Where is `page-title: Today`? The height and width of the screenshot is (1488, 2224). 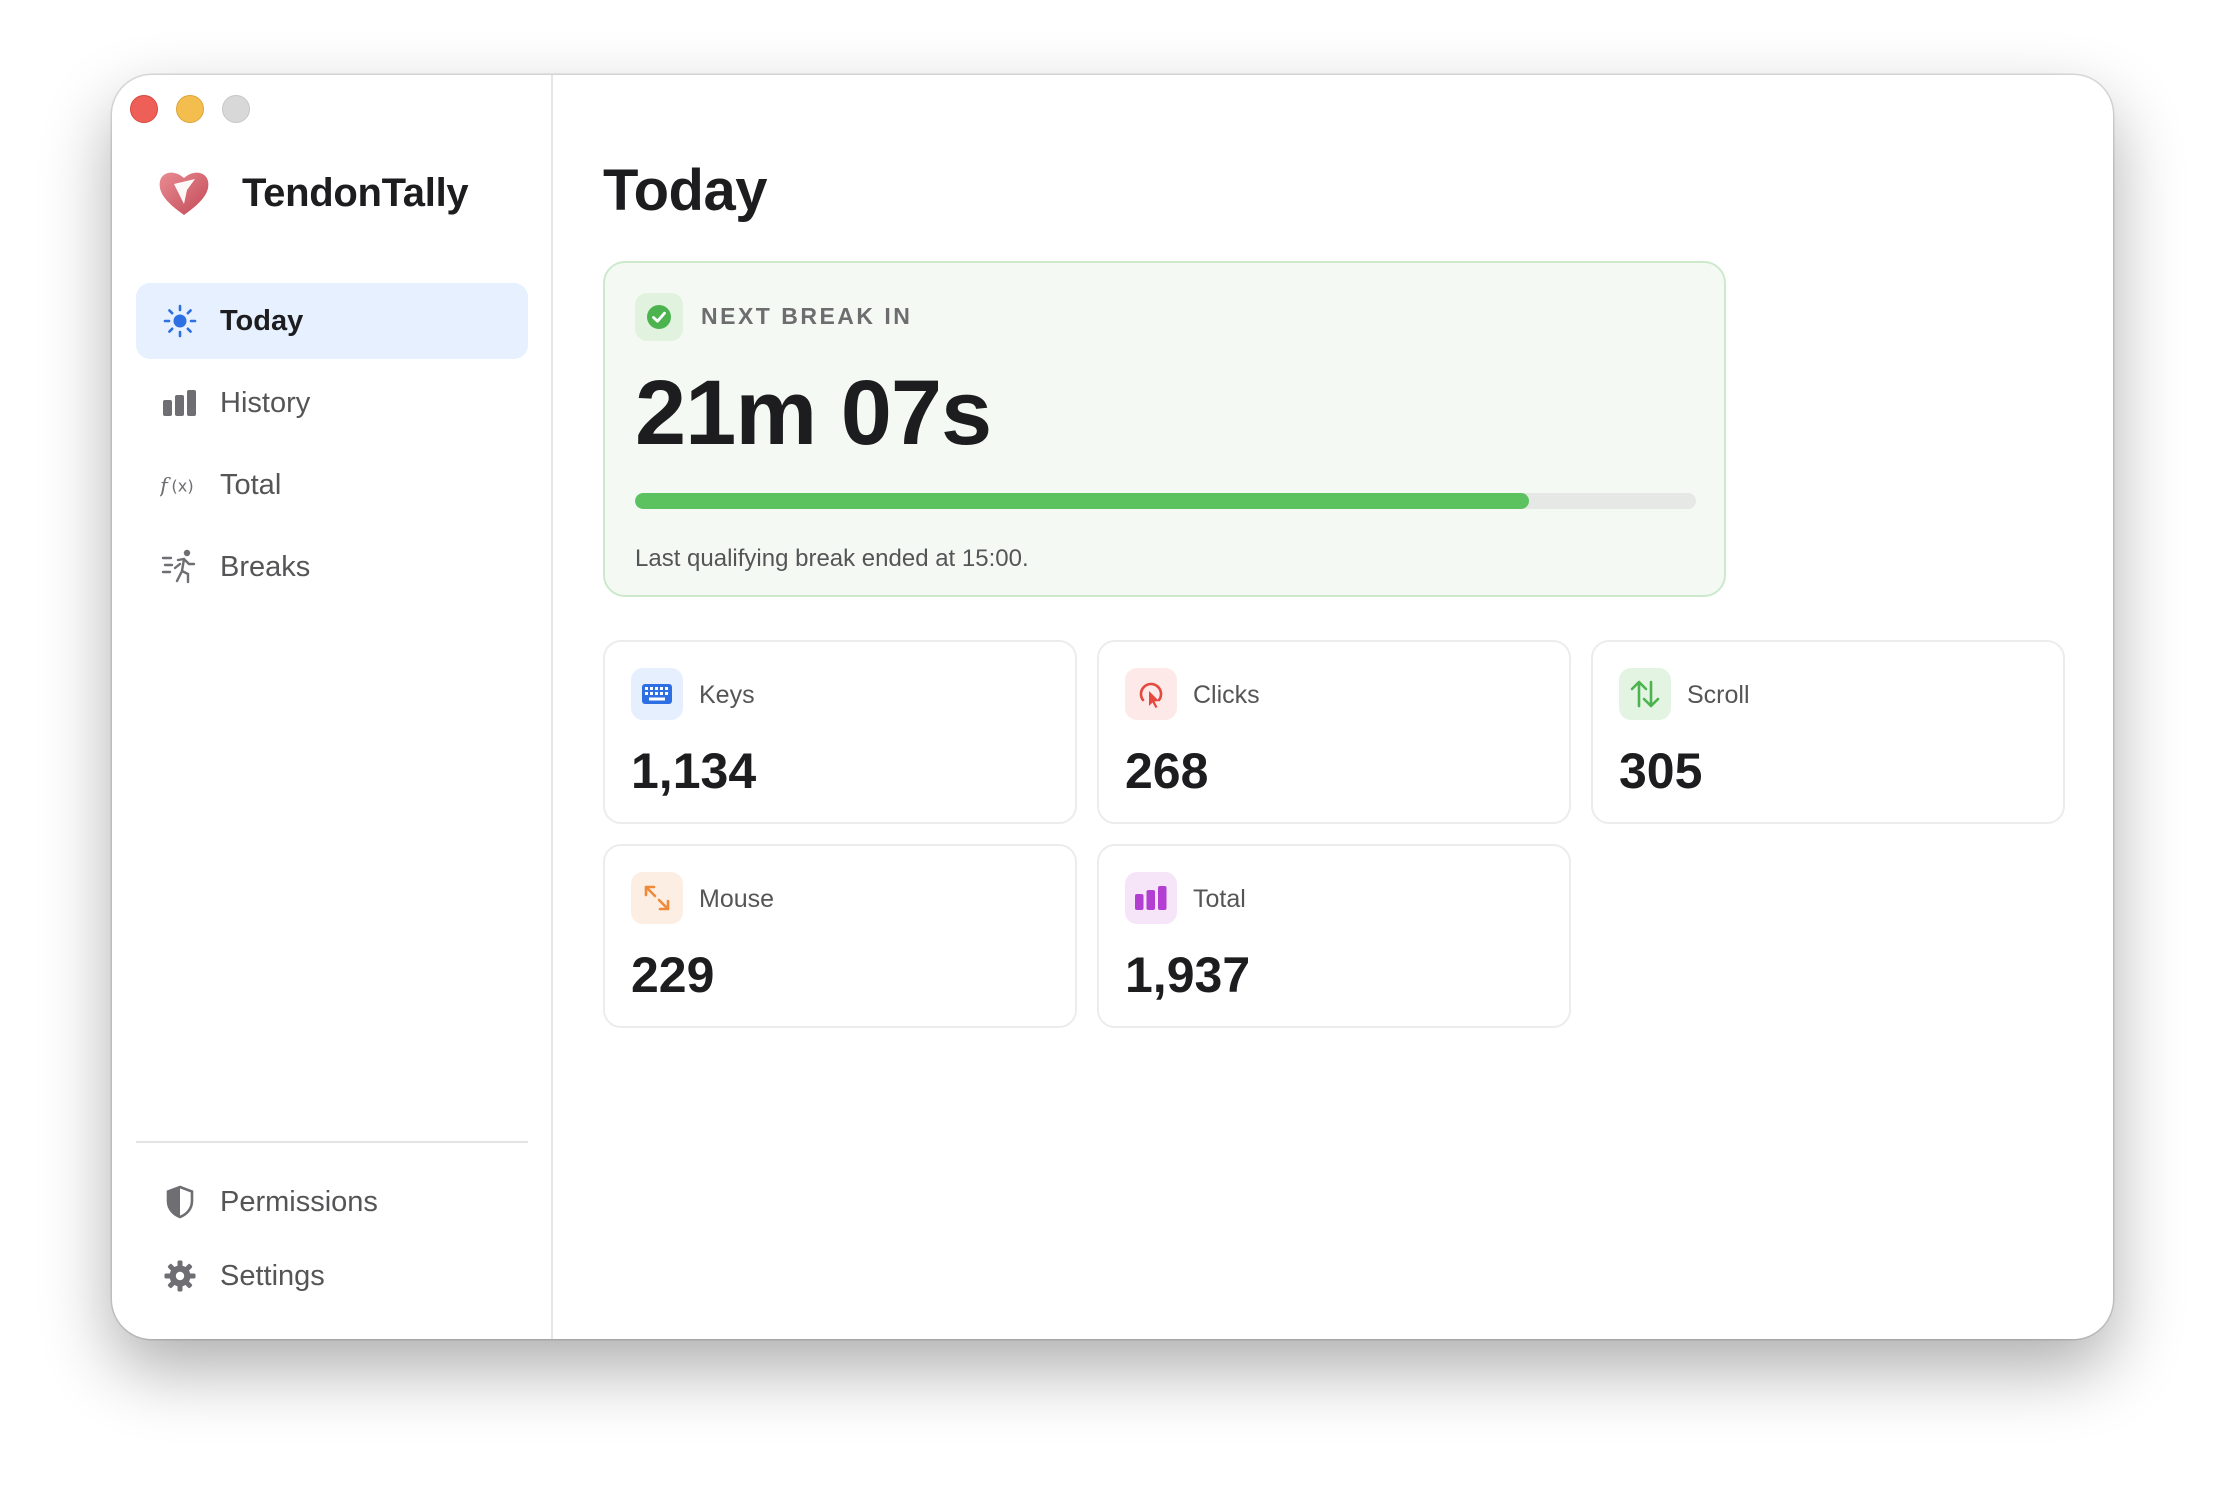
page-title: Today is located at coordinates (685, 190).